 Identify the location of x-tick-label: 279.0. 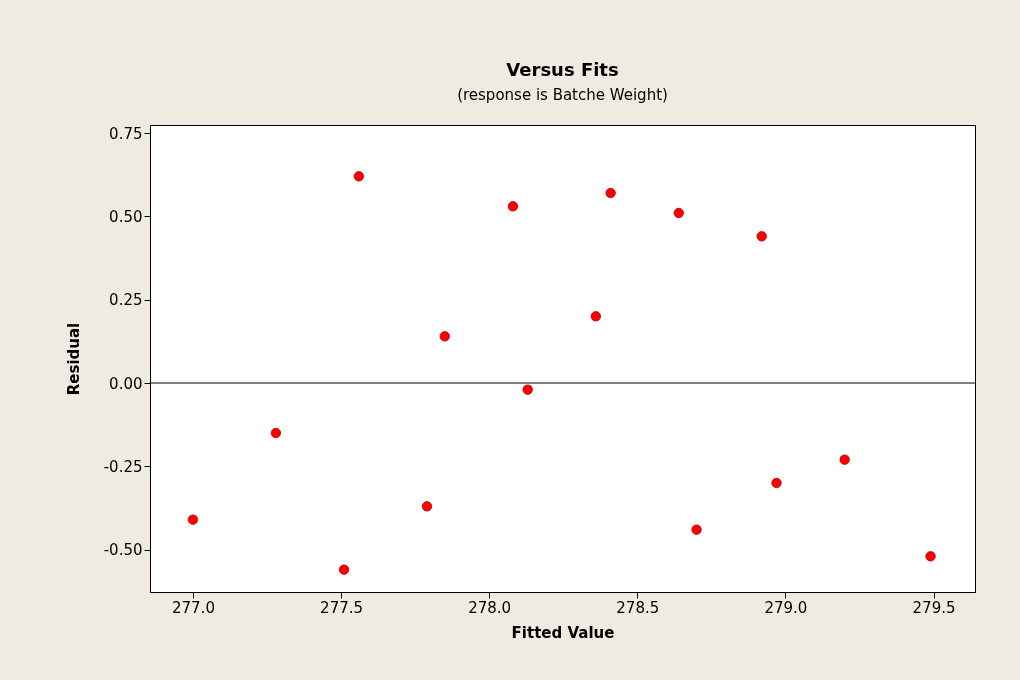
(786, 607).